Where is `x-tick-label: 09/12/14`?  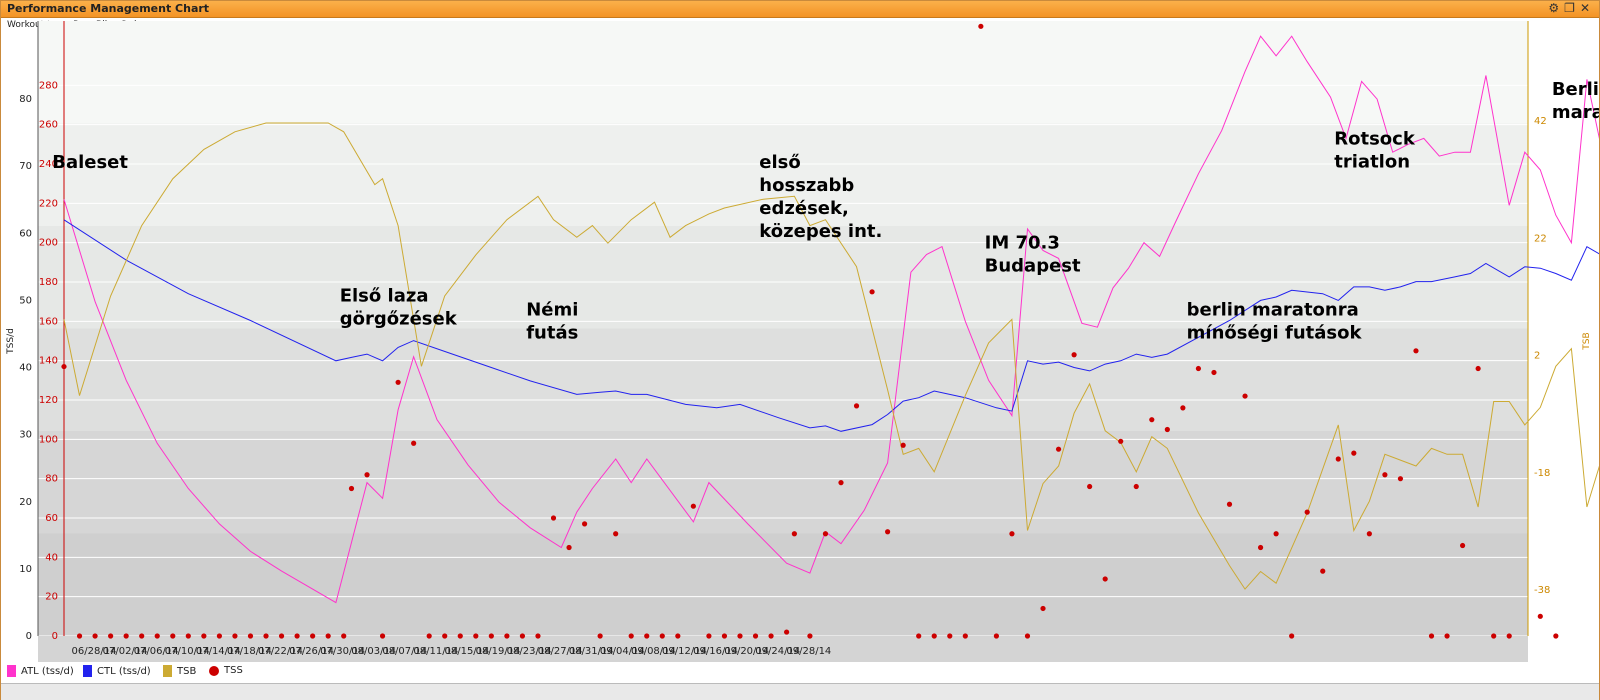 x-tick-label: 09/12/14 is located at coordinates (684, 651).